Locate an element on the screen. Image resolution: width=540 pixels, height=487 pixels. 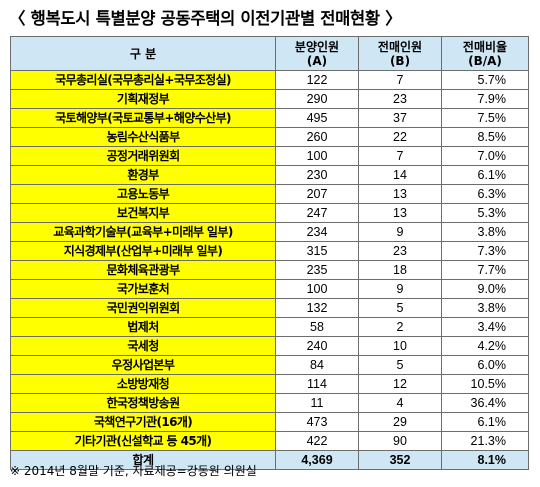
row-allocated: 240 is located at coordinates (317, 346).